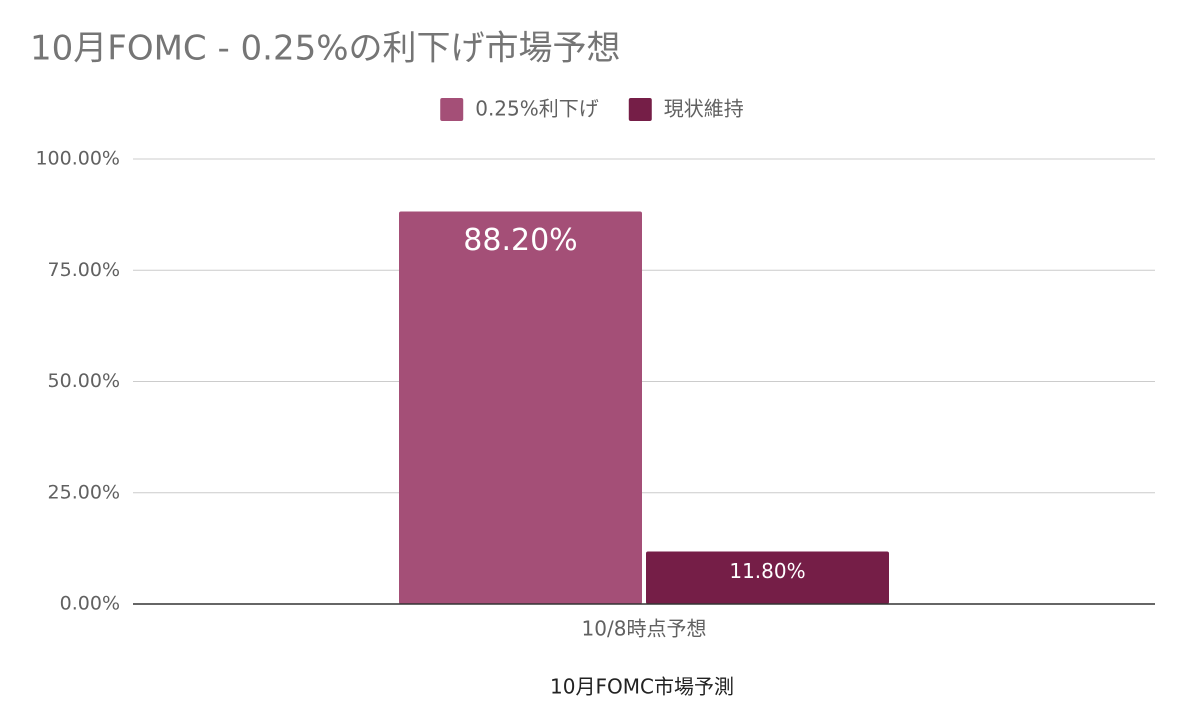  I want to click on data-label: 88.20%, so click(520, 240).